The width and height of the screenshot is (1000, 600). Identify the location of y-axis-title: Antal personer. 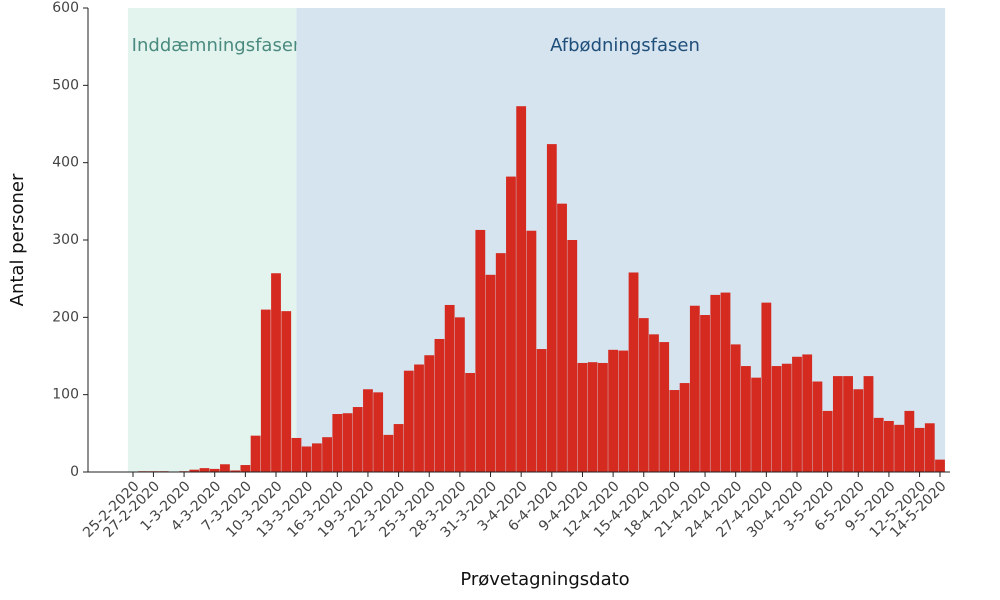
(17, 239).